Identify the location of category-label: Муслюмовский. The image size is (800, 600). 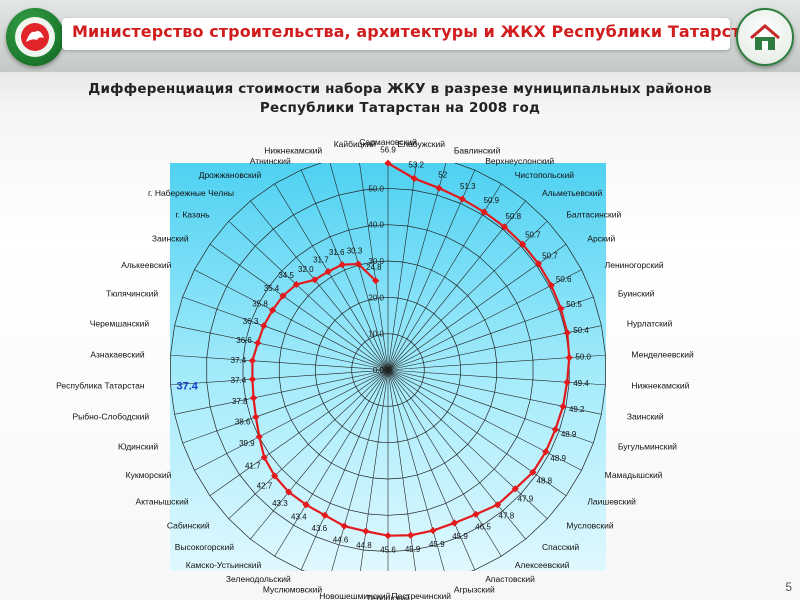
(293, 590).